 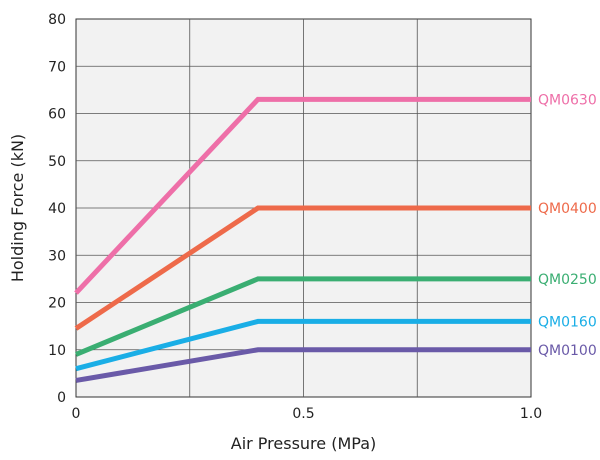 I want to click on y-tick-label: 40, so click(x=57, y=209).